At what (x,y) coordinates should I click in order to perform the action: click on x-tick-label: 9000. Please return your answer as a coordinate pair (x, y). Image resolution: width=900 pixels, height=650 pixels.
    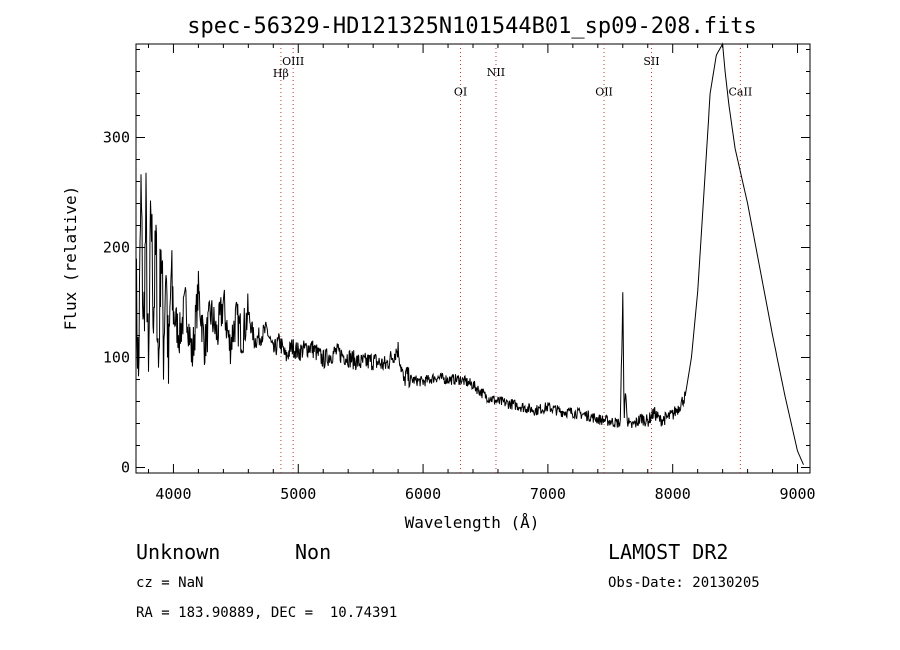
    Looking at the image, I should click on (797, 494).